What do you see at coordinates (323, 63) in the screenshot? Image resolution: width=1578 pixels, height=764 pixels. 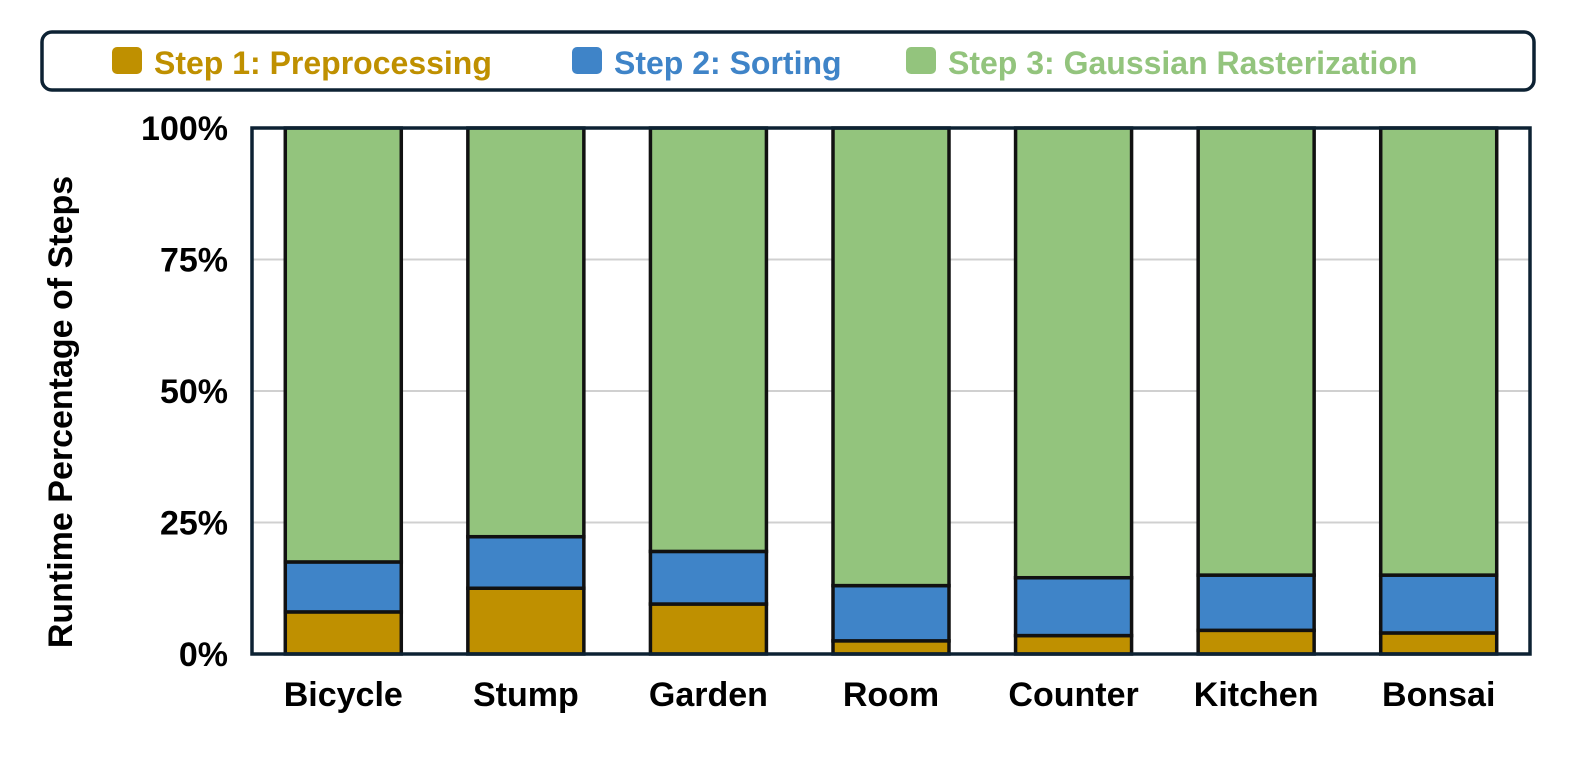 I see `legend-label-step-1: Step 1: Preprocessing` at bounding box center [323, 63].